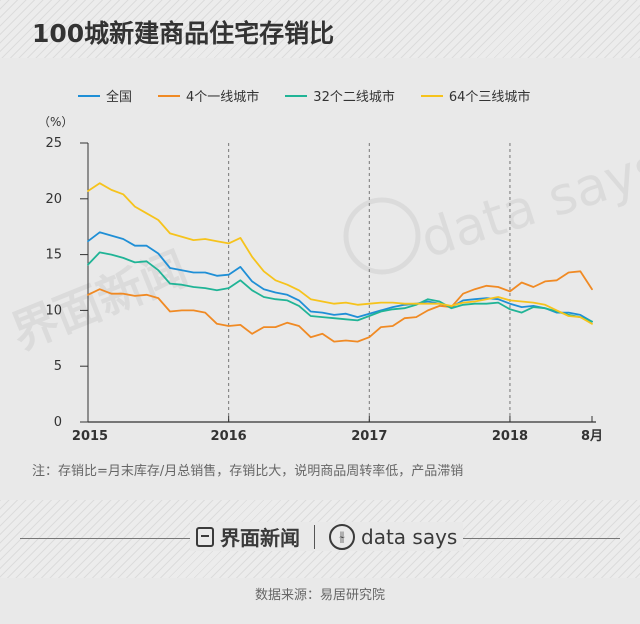 The height and width of the screenshot is (624, 640). Describe the element at coordinates (489, 97) in the screenshot. I see `legend-label: 64个三线城市` at that location.